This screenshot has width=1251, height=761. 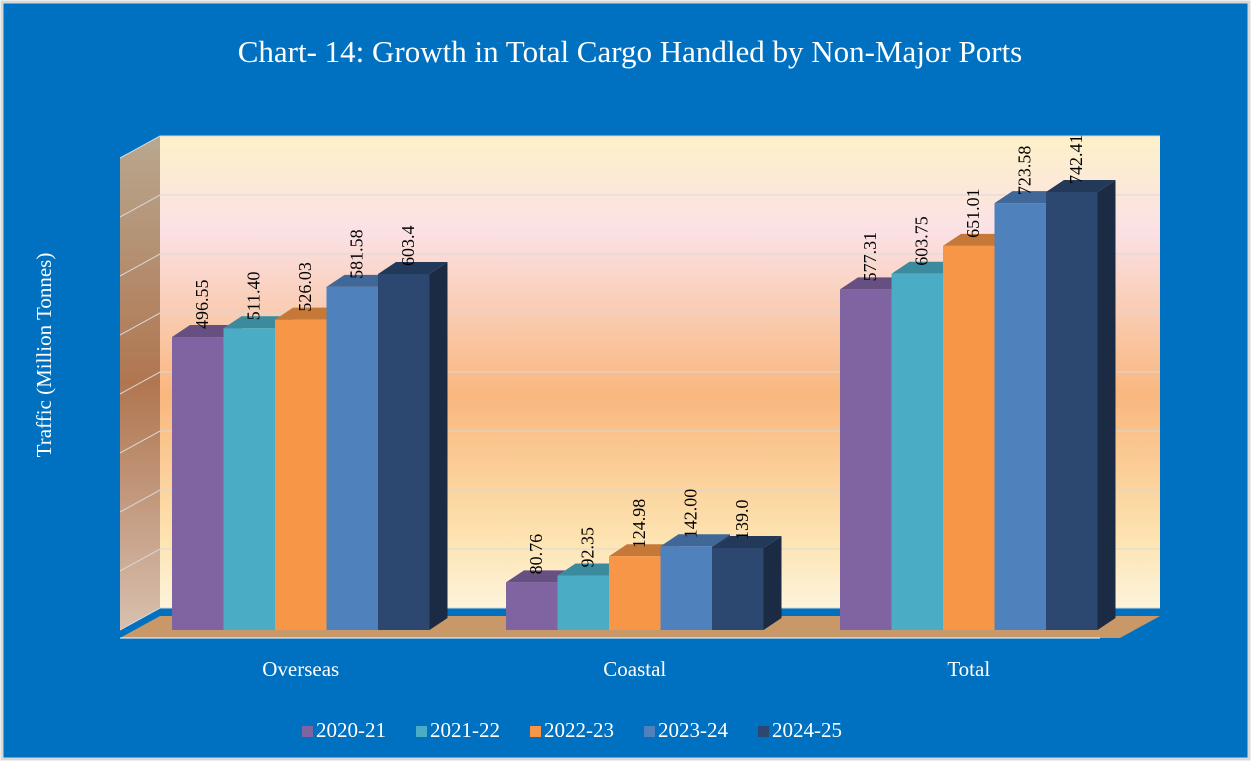 What do you see at coordinates (1076, 159) in the screenshot?
I see `data-label: 742.41` at bounding box center [1076, 159].